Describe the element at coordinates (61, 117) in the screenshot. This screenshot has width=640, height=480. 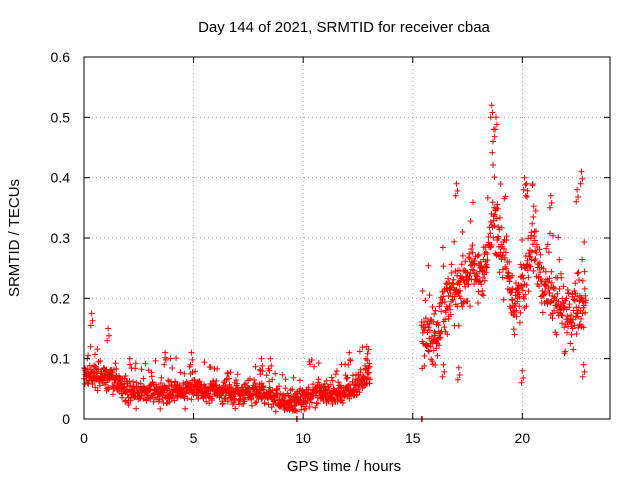
I see `y-tick-label: 0.5` at that location.